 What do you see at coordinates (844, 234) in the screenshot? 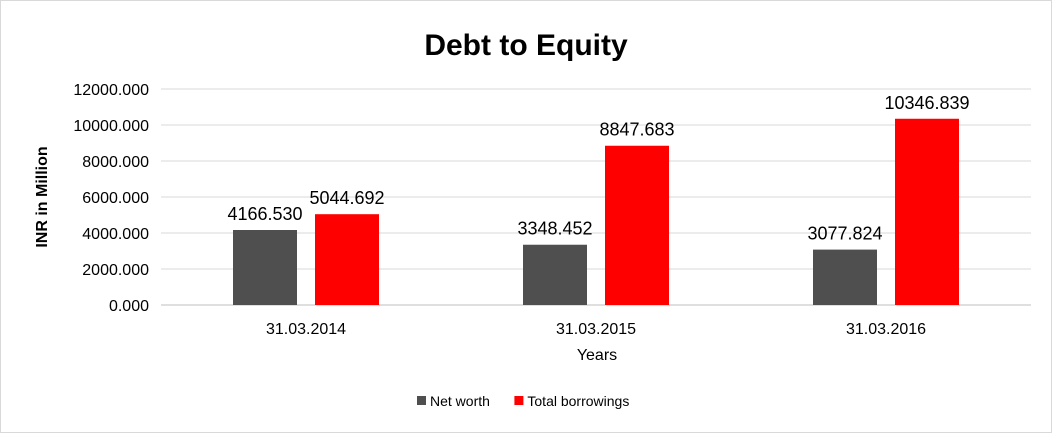
I see `data-label: 3077.824` at bounding box center [844, 234].